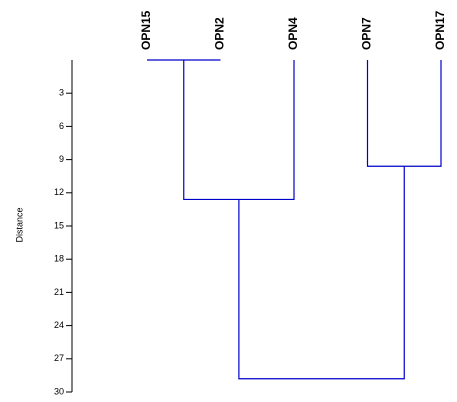  What do you see at coordinates (61, 126) in the screenshot?
I see `y-tick-label: 6` at bounding box center [61, 126].